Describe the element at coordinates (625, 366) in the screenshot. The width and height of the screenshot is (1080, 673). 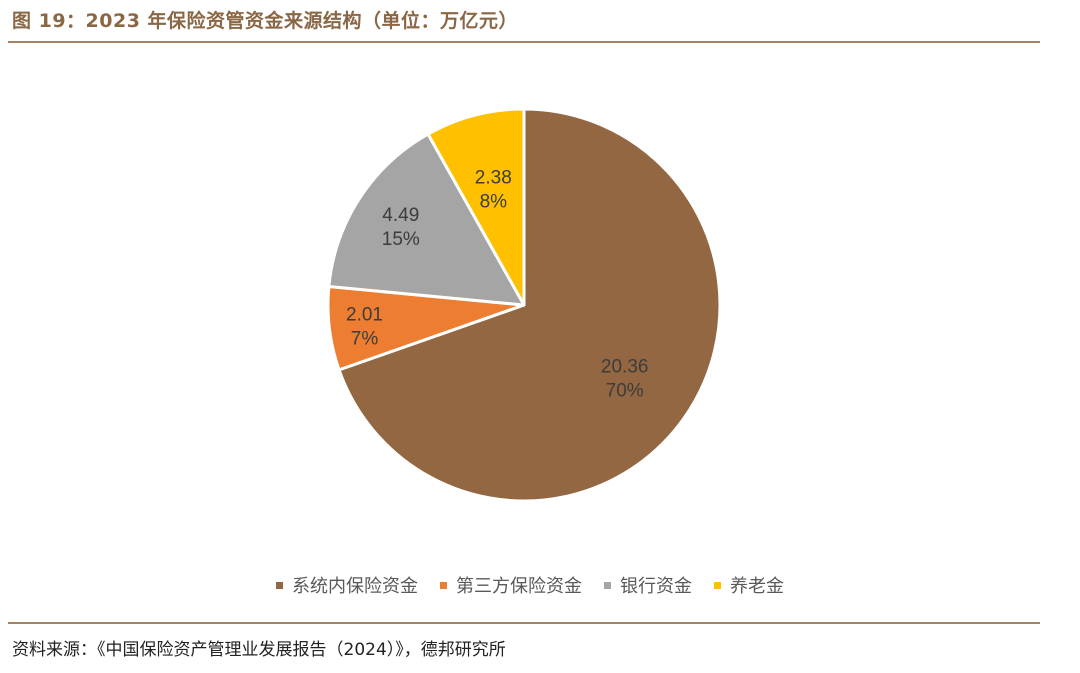
I see `slice-value-label-1: 20.36` at that location.